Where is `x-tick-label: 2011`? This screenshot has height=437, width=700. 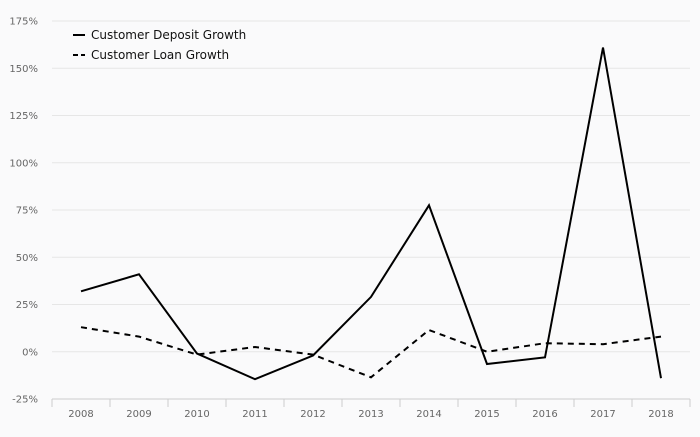
x-tick-label: 2011 is located at coordinates (254, 414).